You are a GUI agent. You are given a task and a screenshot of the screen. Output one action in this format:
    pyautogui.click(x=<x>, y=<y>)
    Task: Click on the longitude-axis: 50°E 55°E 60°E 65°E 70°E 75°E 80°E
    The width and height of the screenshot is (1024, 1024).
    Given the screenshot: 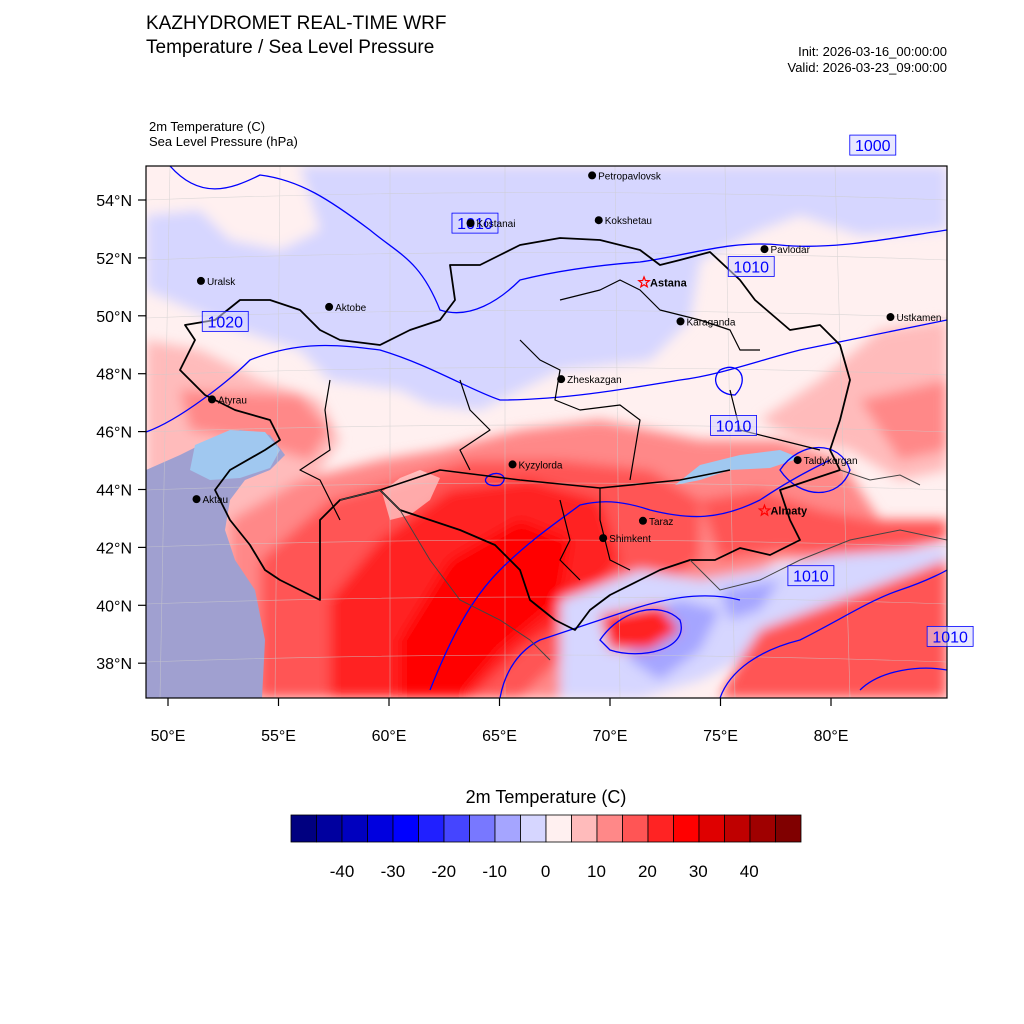 What is the action you would take?
    pyautogui.click(x=500, y=721)
    